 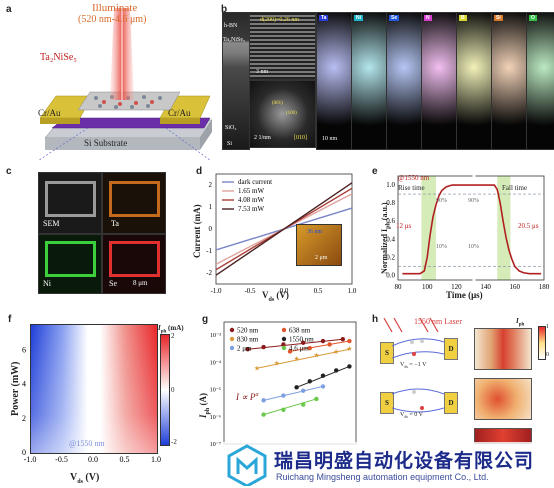 I want to click on eds-label-ta: Ta, so click(x=324, y=18).